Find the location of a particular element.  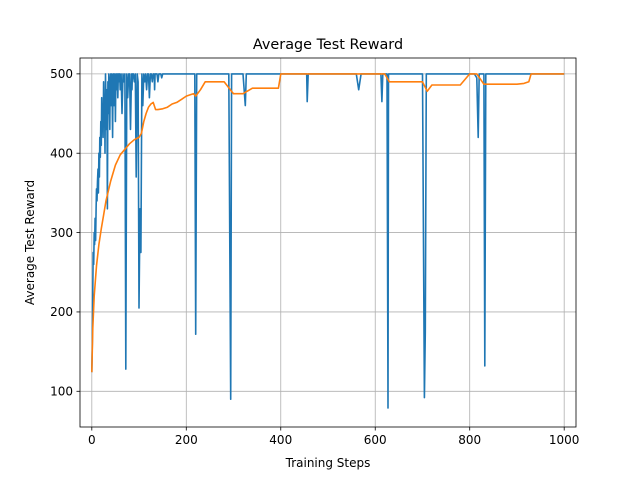

y-axis-ticks: 100 200 300 400 500 is located at coordinates (65, 233).